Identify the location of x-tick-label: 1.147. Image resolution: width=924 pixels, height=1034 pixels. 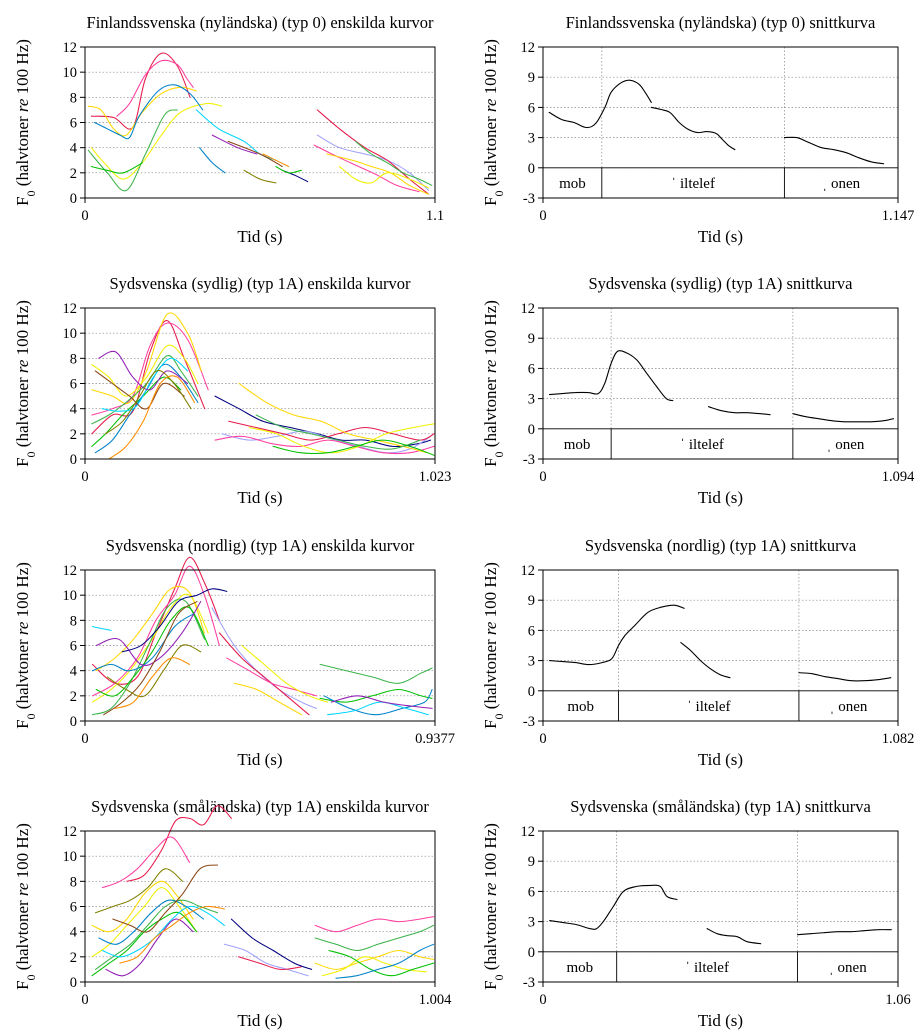
(898, 216).